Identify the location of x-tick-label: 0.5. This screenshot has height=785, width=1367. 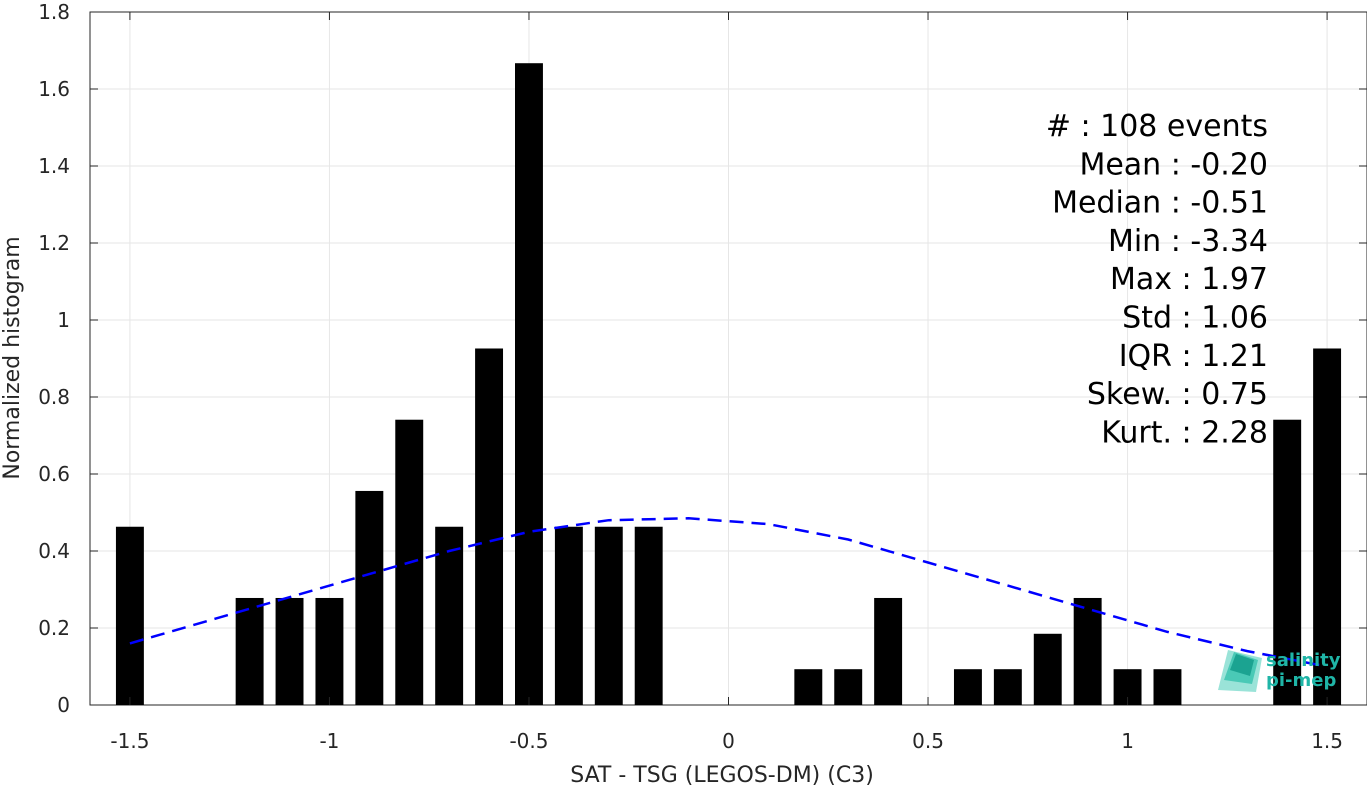
(928, 741).